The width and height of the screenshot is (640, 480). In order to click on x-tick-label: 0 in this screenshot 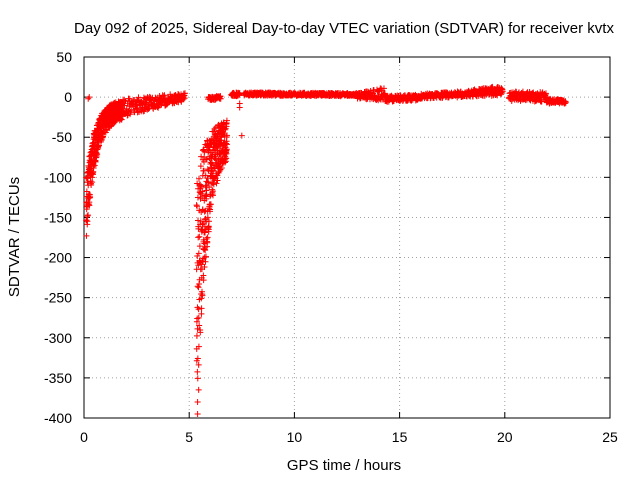, I will do `click(84, 437)`.